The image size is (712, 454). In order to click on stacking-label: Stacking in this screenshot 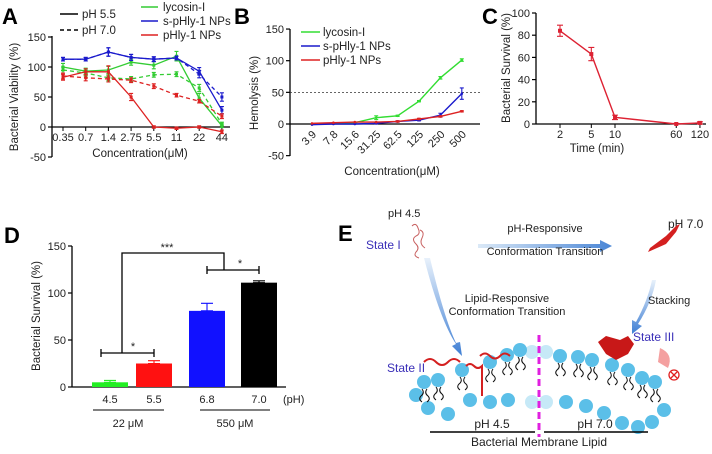, I will do `click(669, 301)`.